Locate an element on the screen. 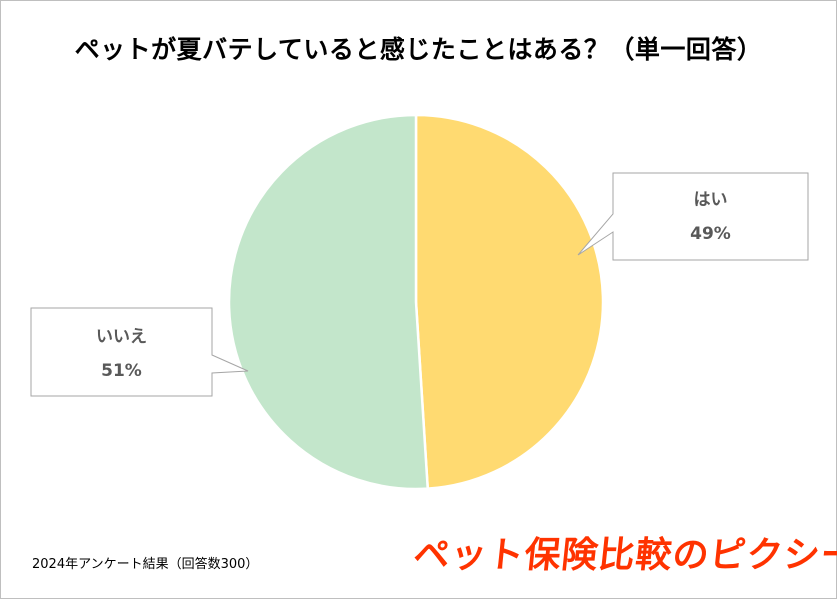 The width and height of the screenshot is (837, 599). callout-box-no is located at coordinates (139, 352).